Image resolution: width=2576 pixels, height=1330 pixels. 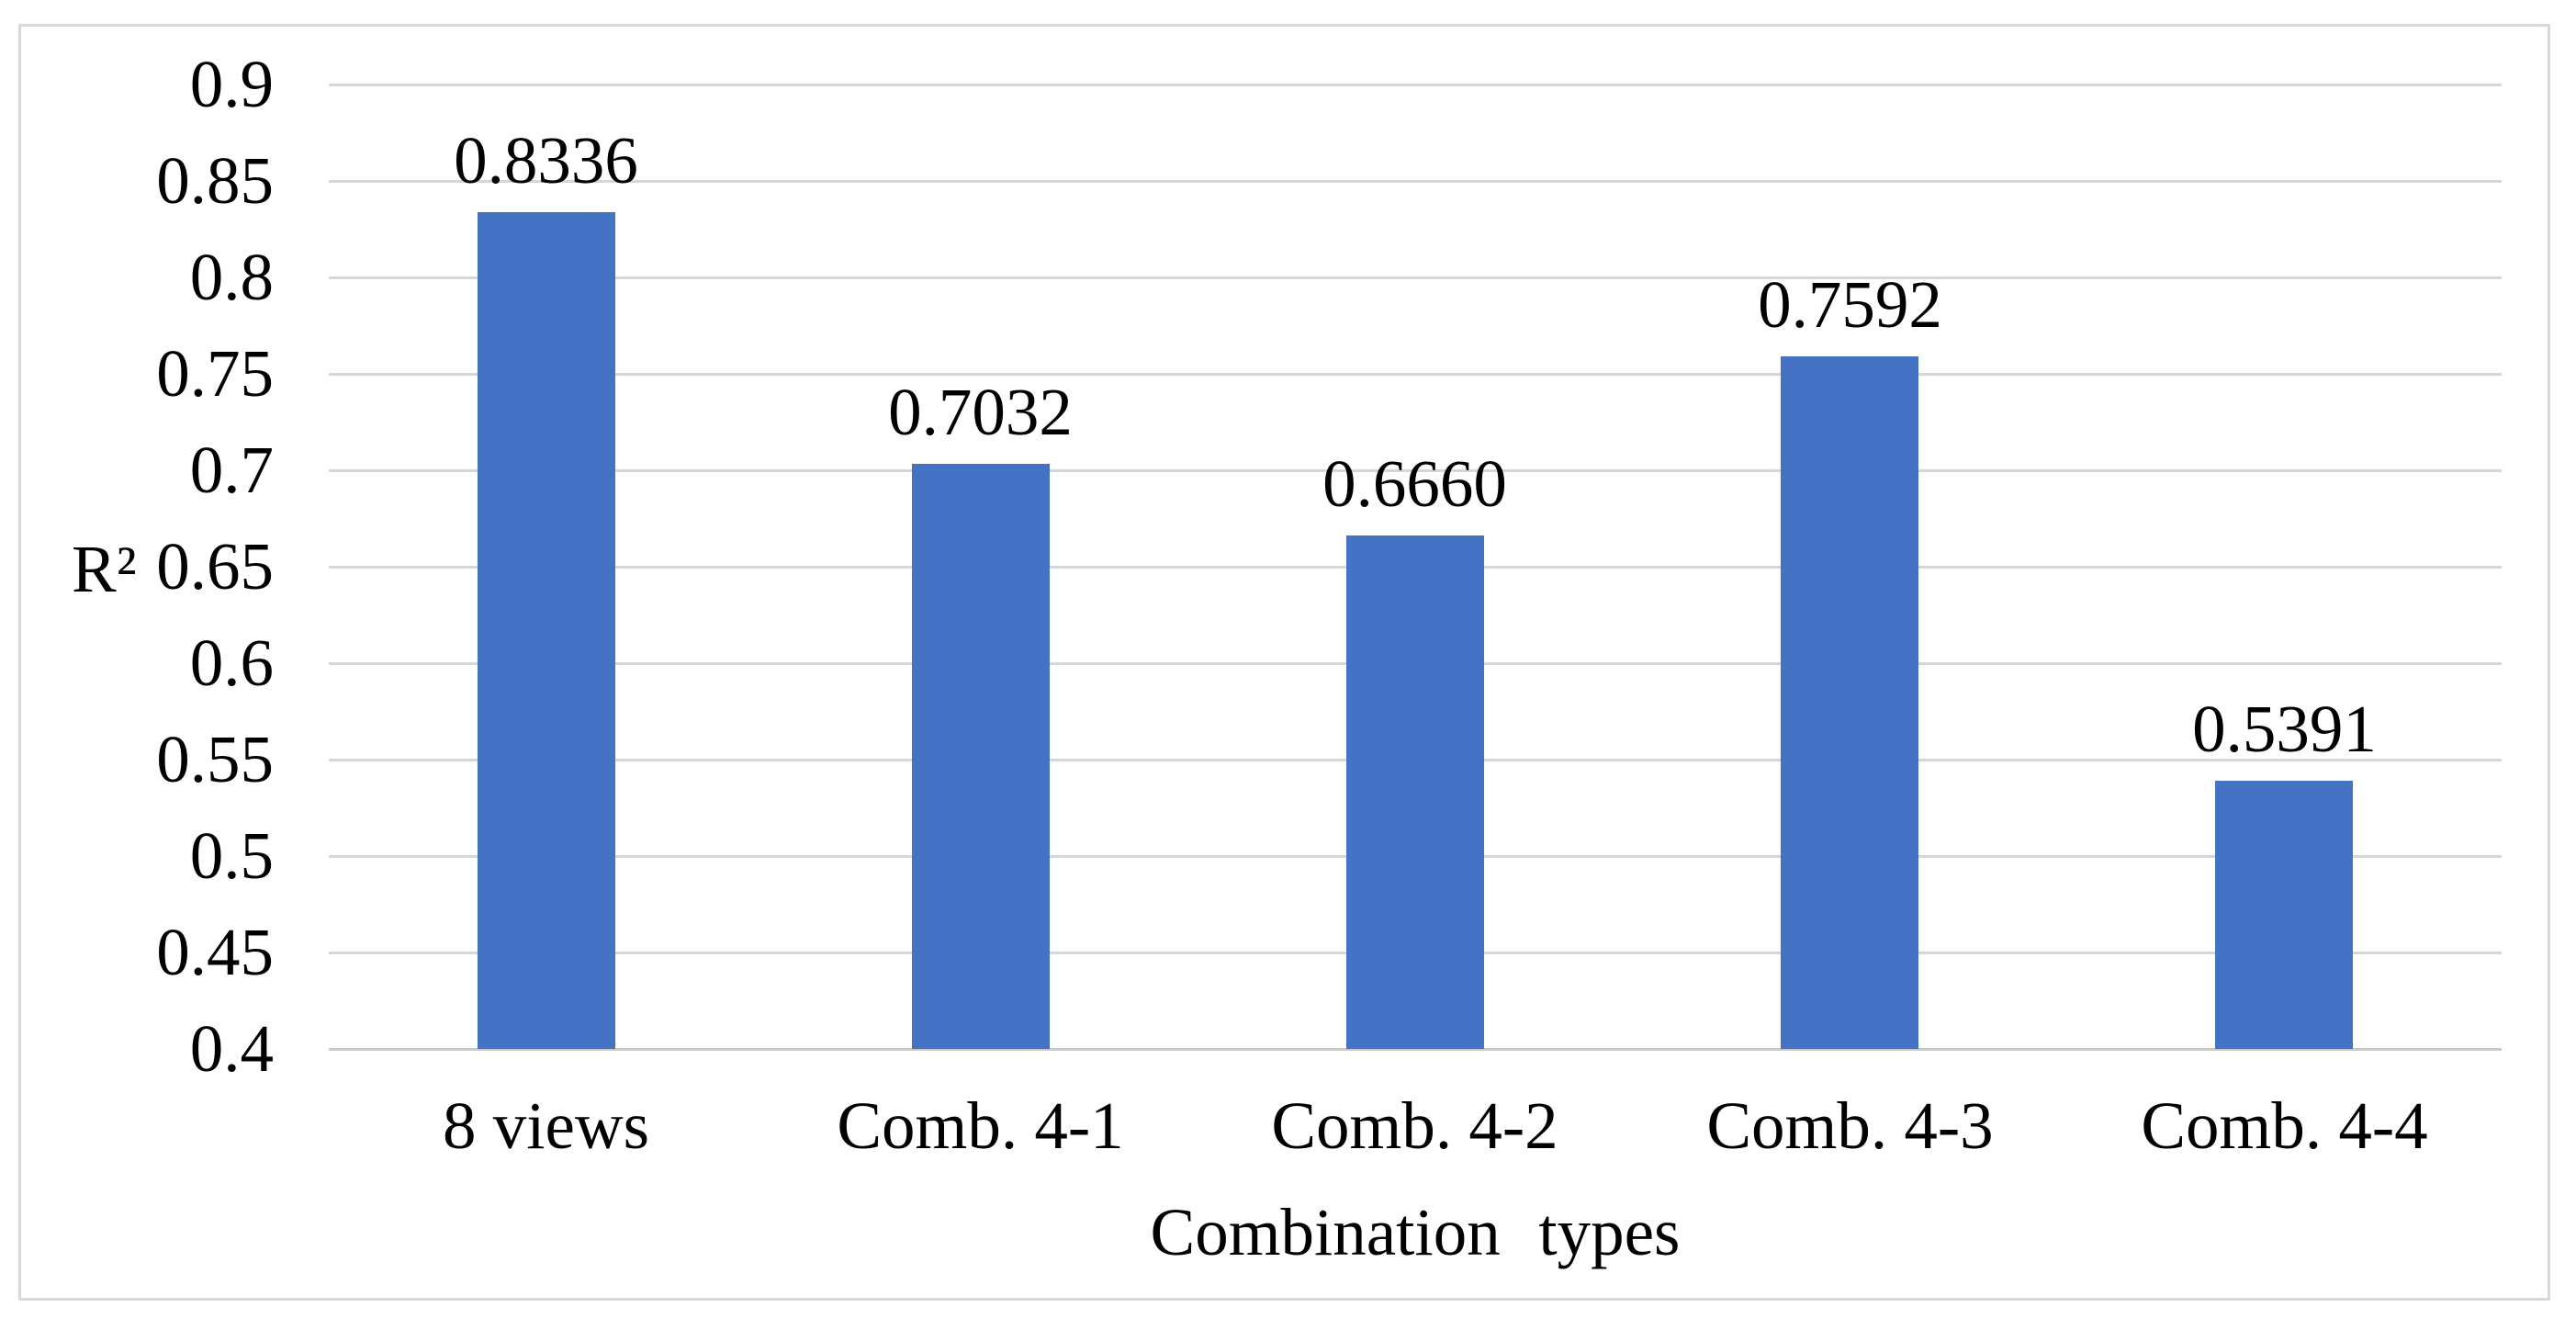 What do you see at coordinates (215, 180) in the screenshot?
I see `y-tick-label: 0.85` at bounding box center [215, 180].